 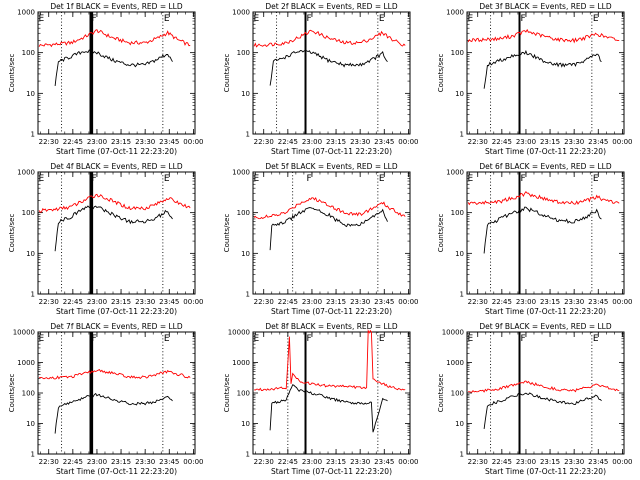 I want to click on plot-title: Det 9f BLACK = Events, RED = LLD, so click(x=545, y=326).